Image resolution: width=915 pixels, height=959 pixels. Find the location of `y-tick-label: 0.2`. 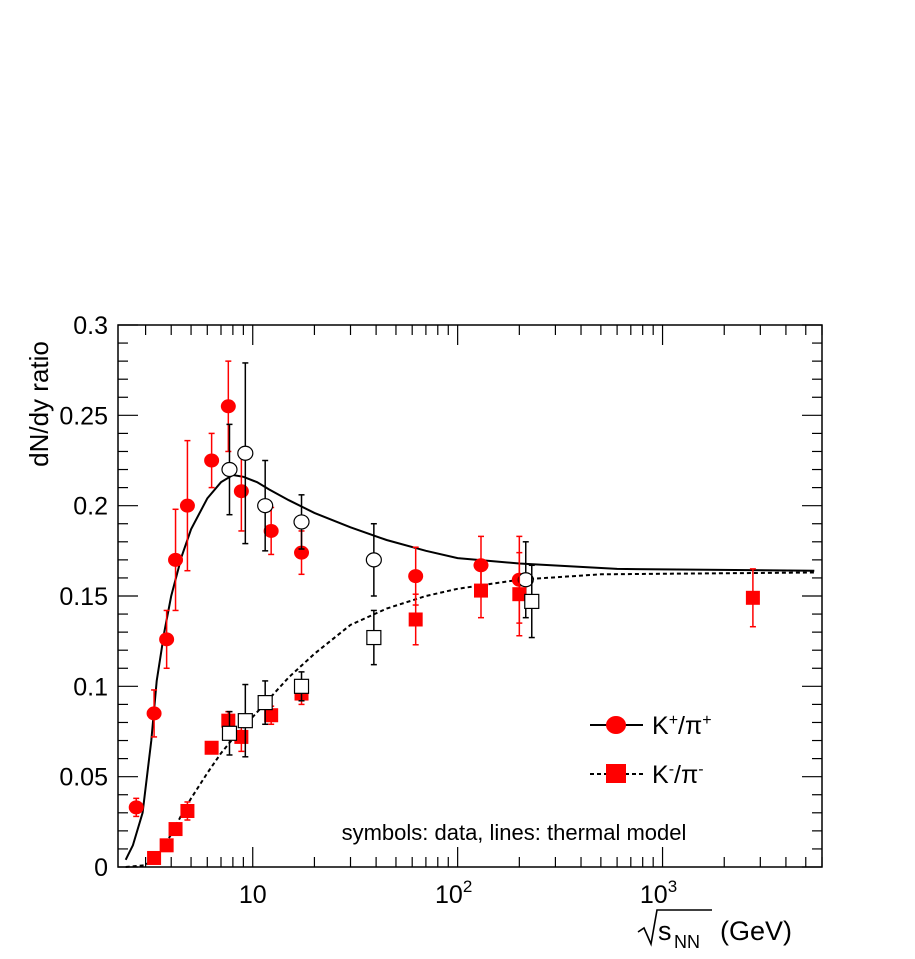

y-tick-label: 0.2 is located at coordinates (90, 507).